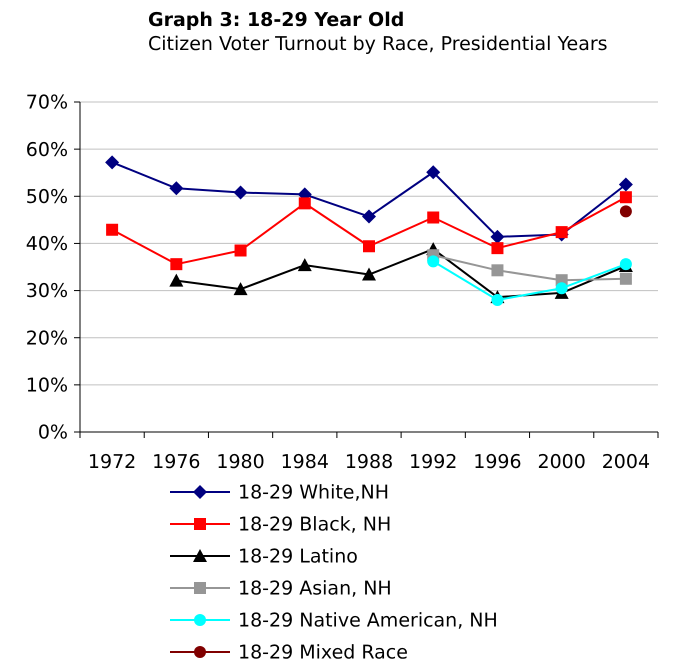  What do you see at coordinates (433, 462) in the screenshot?
I see `x-tick-label: 1992` at bounding box center [433, 462].